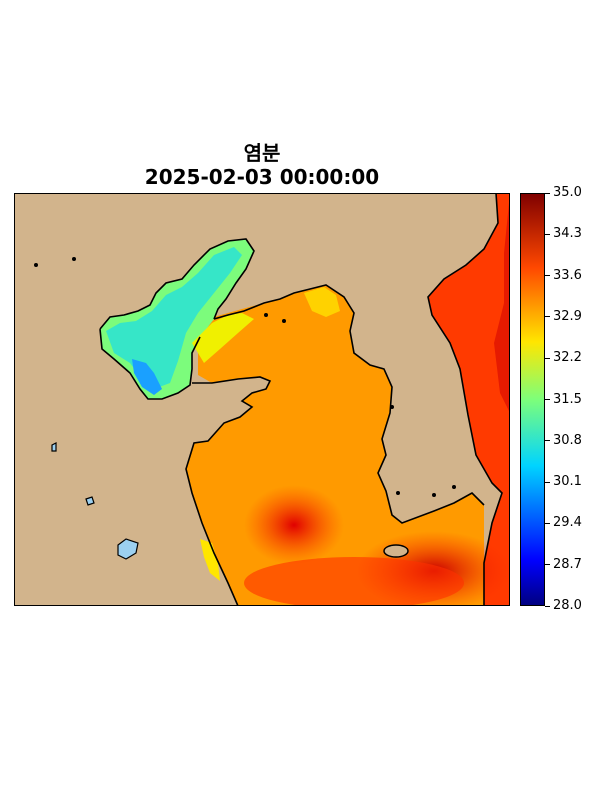 This screenshot has height=800, width=600. What do you see at coordinates (465, 399) in the screenshot?
I see `coastline-korea-east` at bounding box center [465, 399].